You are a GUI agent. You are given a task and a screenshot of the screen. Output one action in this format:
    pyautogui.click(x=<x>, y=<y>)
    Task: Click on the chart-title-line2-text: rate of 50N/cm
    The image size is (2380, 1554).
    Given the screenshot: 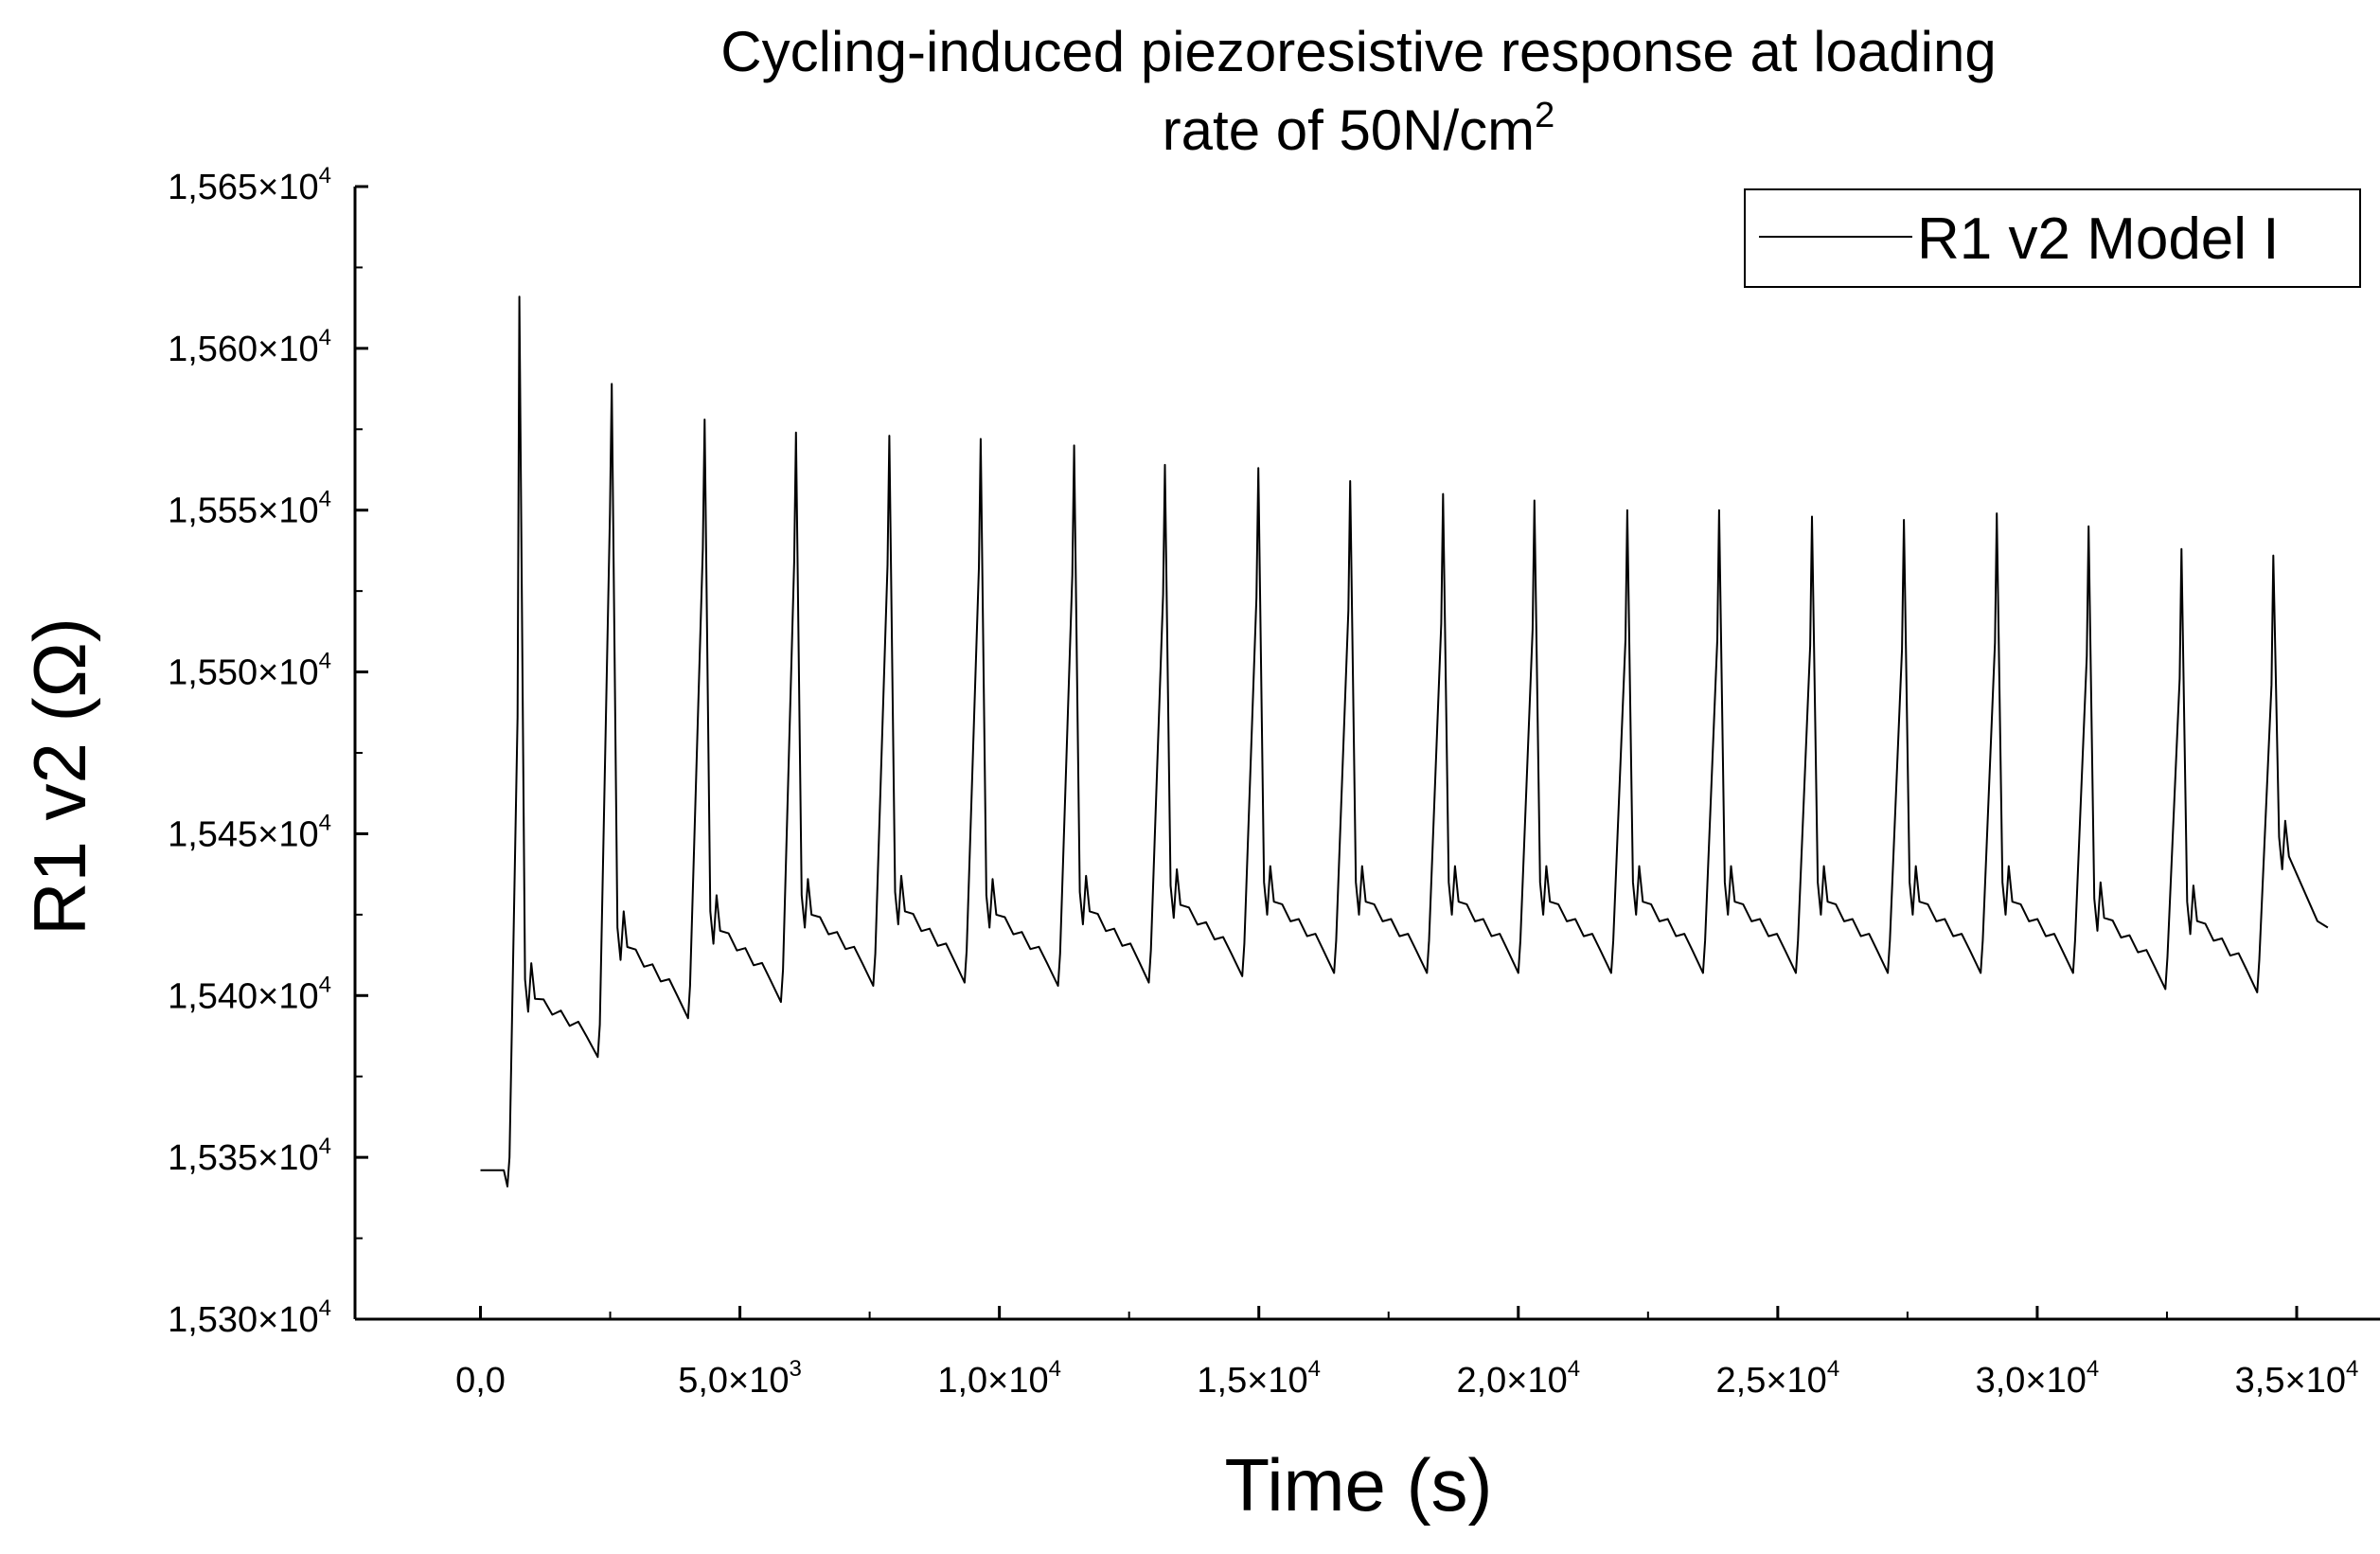 What is the action you would take?
    pyautogui.click(x=1349, y=130)
    